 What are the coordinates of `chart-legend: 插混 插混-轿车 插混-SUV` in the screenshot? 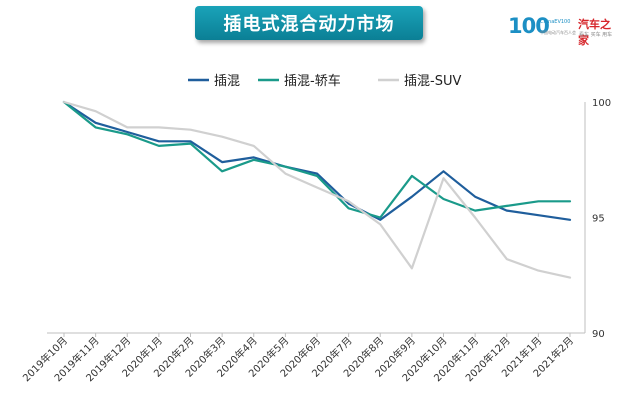 It's located at (324, 81).